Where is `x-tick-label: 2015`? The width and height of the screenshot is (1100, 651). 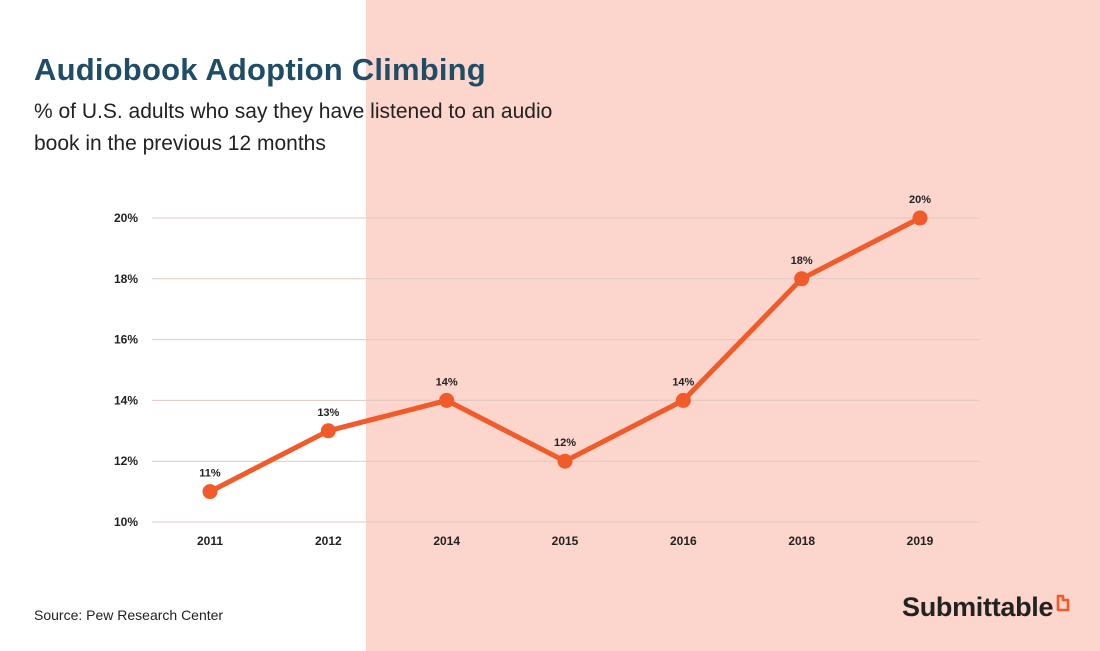
x-tick-label: 2015 is located at coordinates (565, 541).